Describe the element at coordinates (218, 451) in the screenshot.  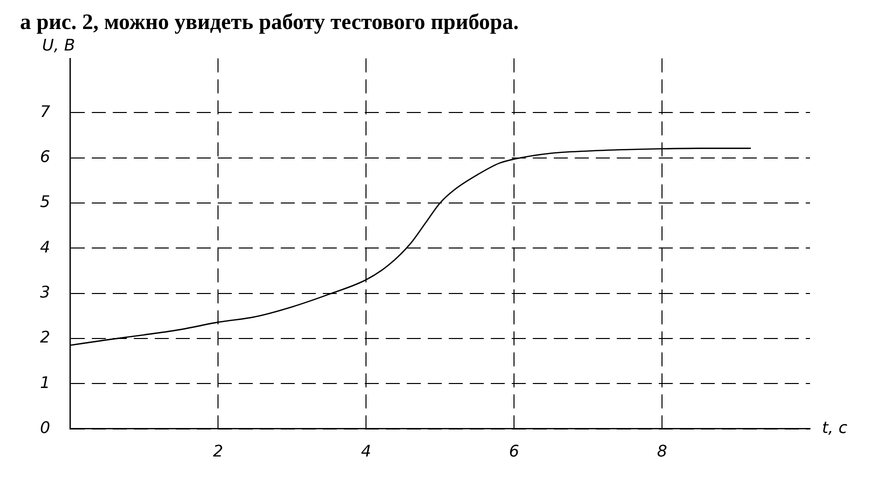
I see `x-tick-label: 2` at that location.